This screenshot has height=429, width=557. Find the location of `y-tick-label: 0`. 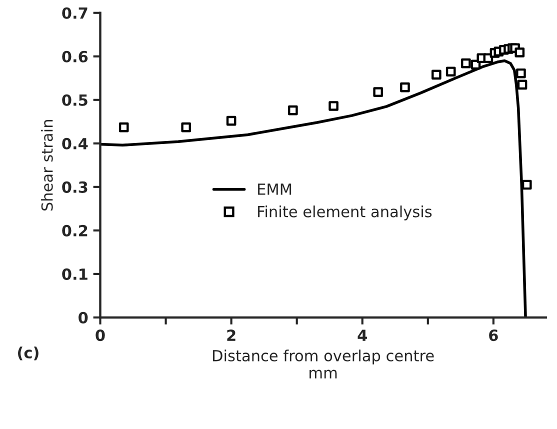

y-tick-label: 0 is located at coordinates (83, 318).